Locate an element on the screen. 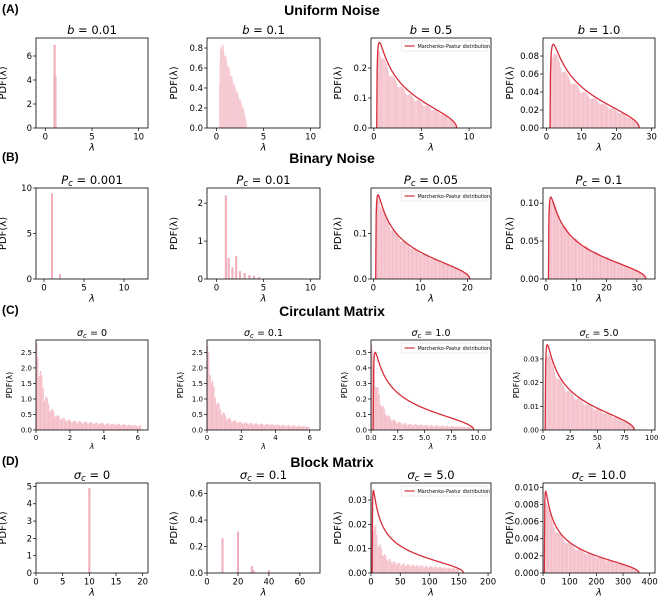 This screenshot has width=664, height=601. y-tick-label: 4 is located at coordinates (29, 505).